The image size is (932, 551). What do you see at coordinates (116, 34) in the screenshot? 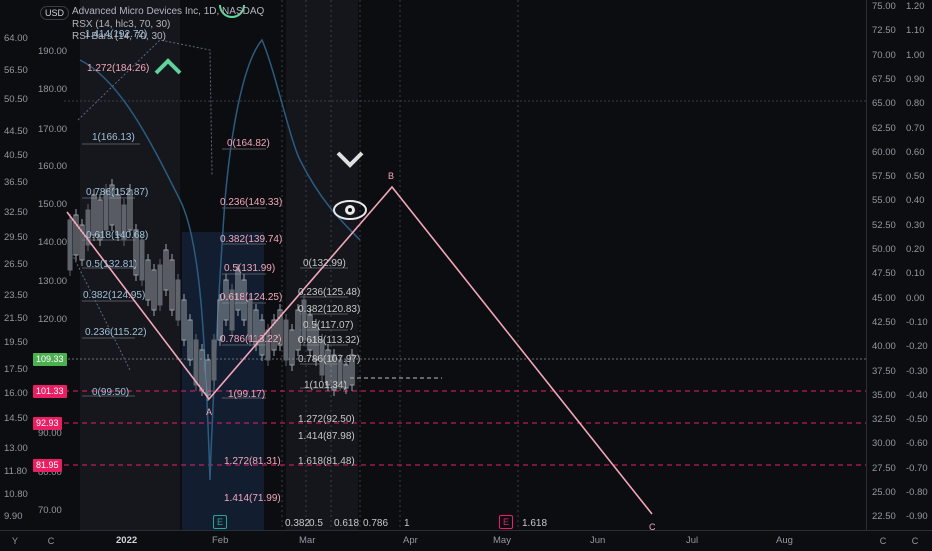
I see `fib-left-label: 1.414(192.72)` at bounding box center [116, 34].